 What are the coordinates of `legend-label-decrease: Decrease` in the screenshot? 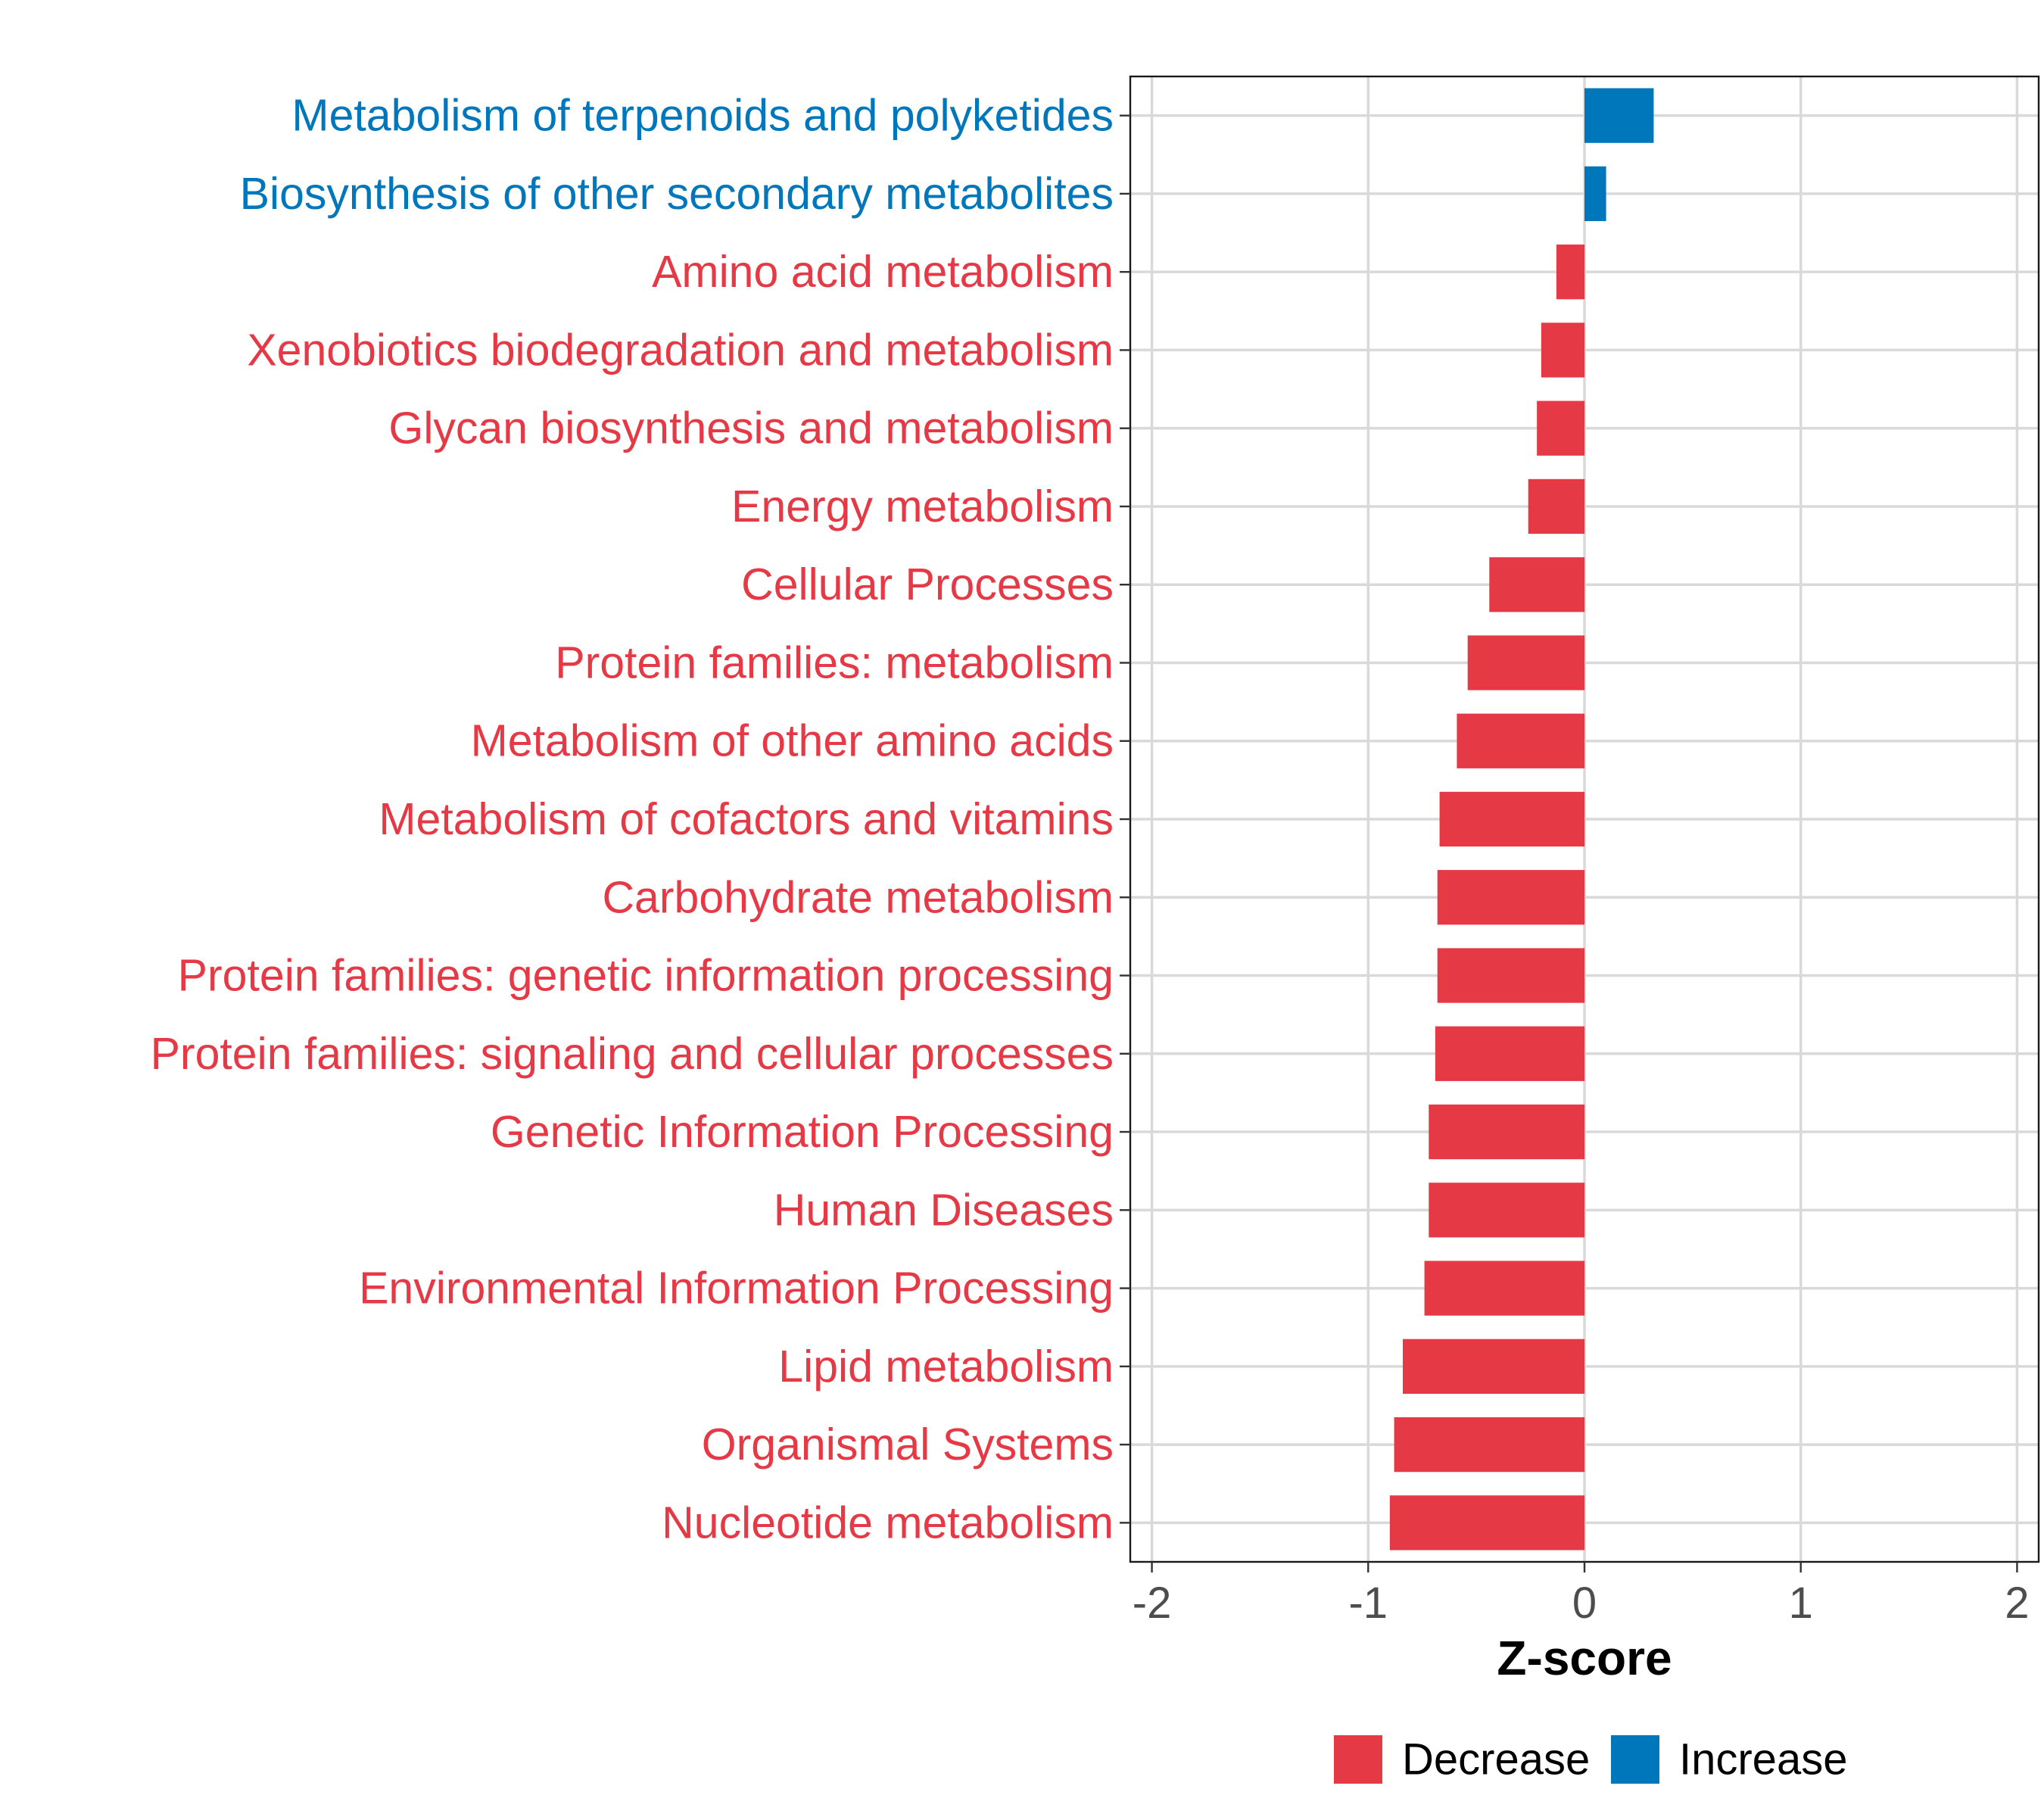 It's located at (1496, 1759).